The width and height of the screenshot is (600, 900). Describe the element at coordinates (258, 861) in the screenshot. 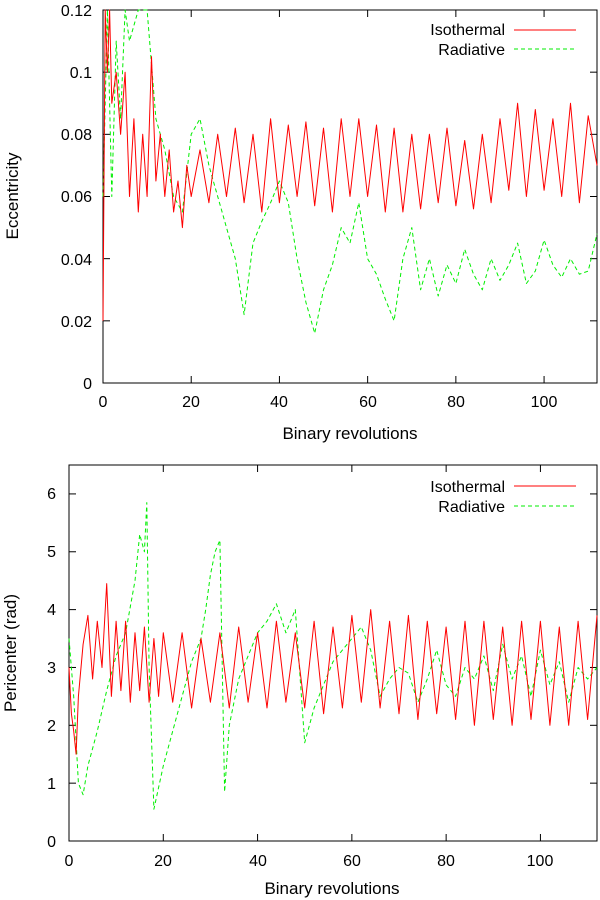

I see `pericenter-xtick-40: 40` at that location.